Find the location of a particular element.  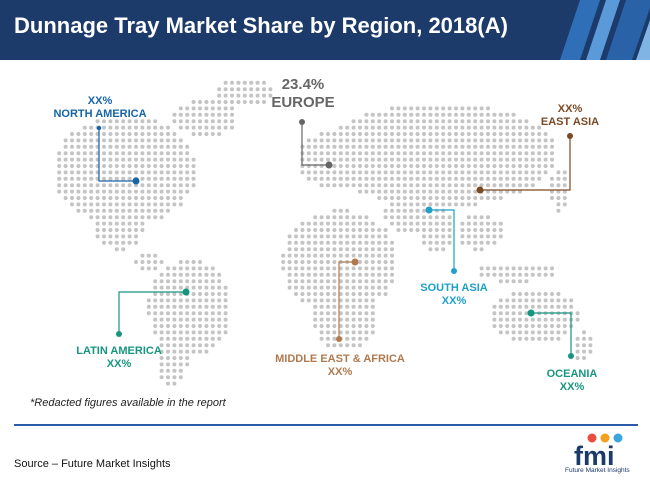

north-america-marker is located at coordinates (136, 181).